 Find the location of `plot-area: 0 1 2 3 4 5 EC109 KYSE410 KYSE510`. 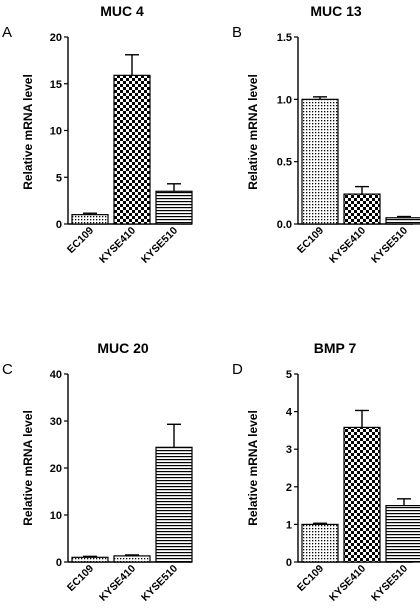

plot-area: 0 1 2 3 4 5 EC109 KYSE410 KYSE510 is located at coordinates (353, 486).